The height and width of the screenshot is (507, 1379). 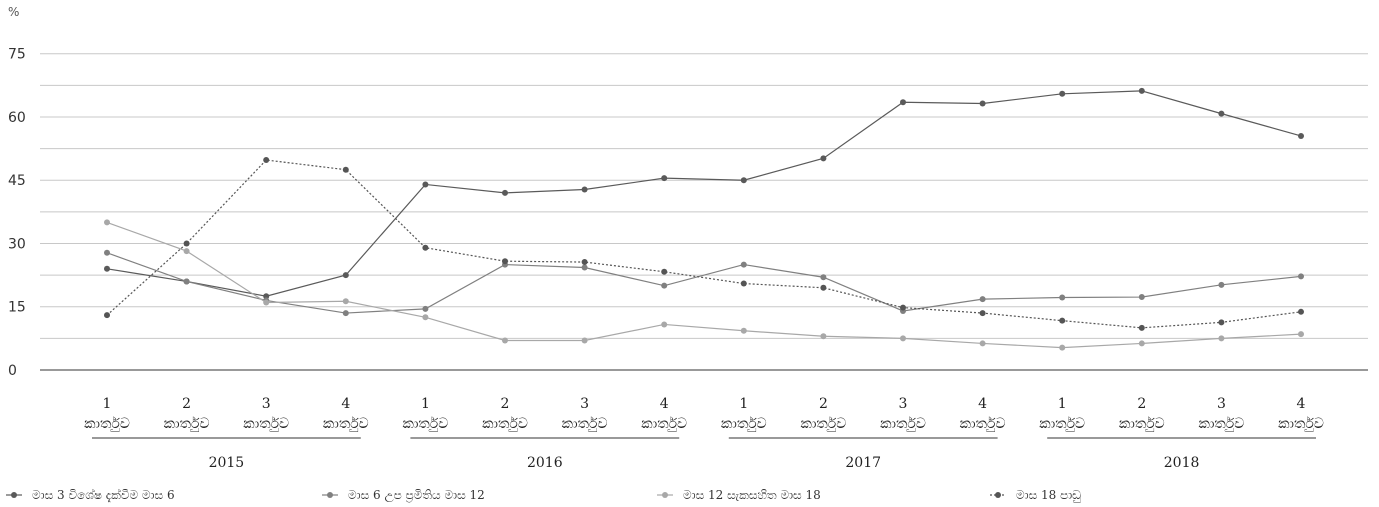 I want to click on y-axis-unit: %, so click(x=13, y=12).